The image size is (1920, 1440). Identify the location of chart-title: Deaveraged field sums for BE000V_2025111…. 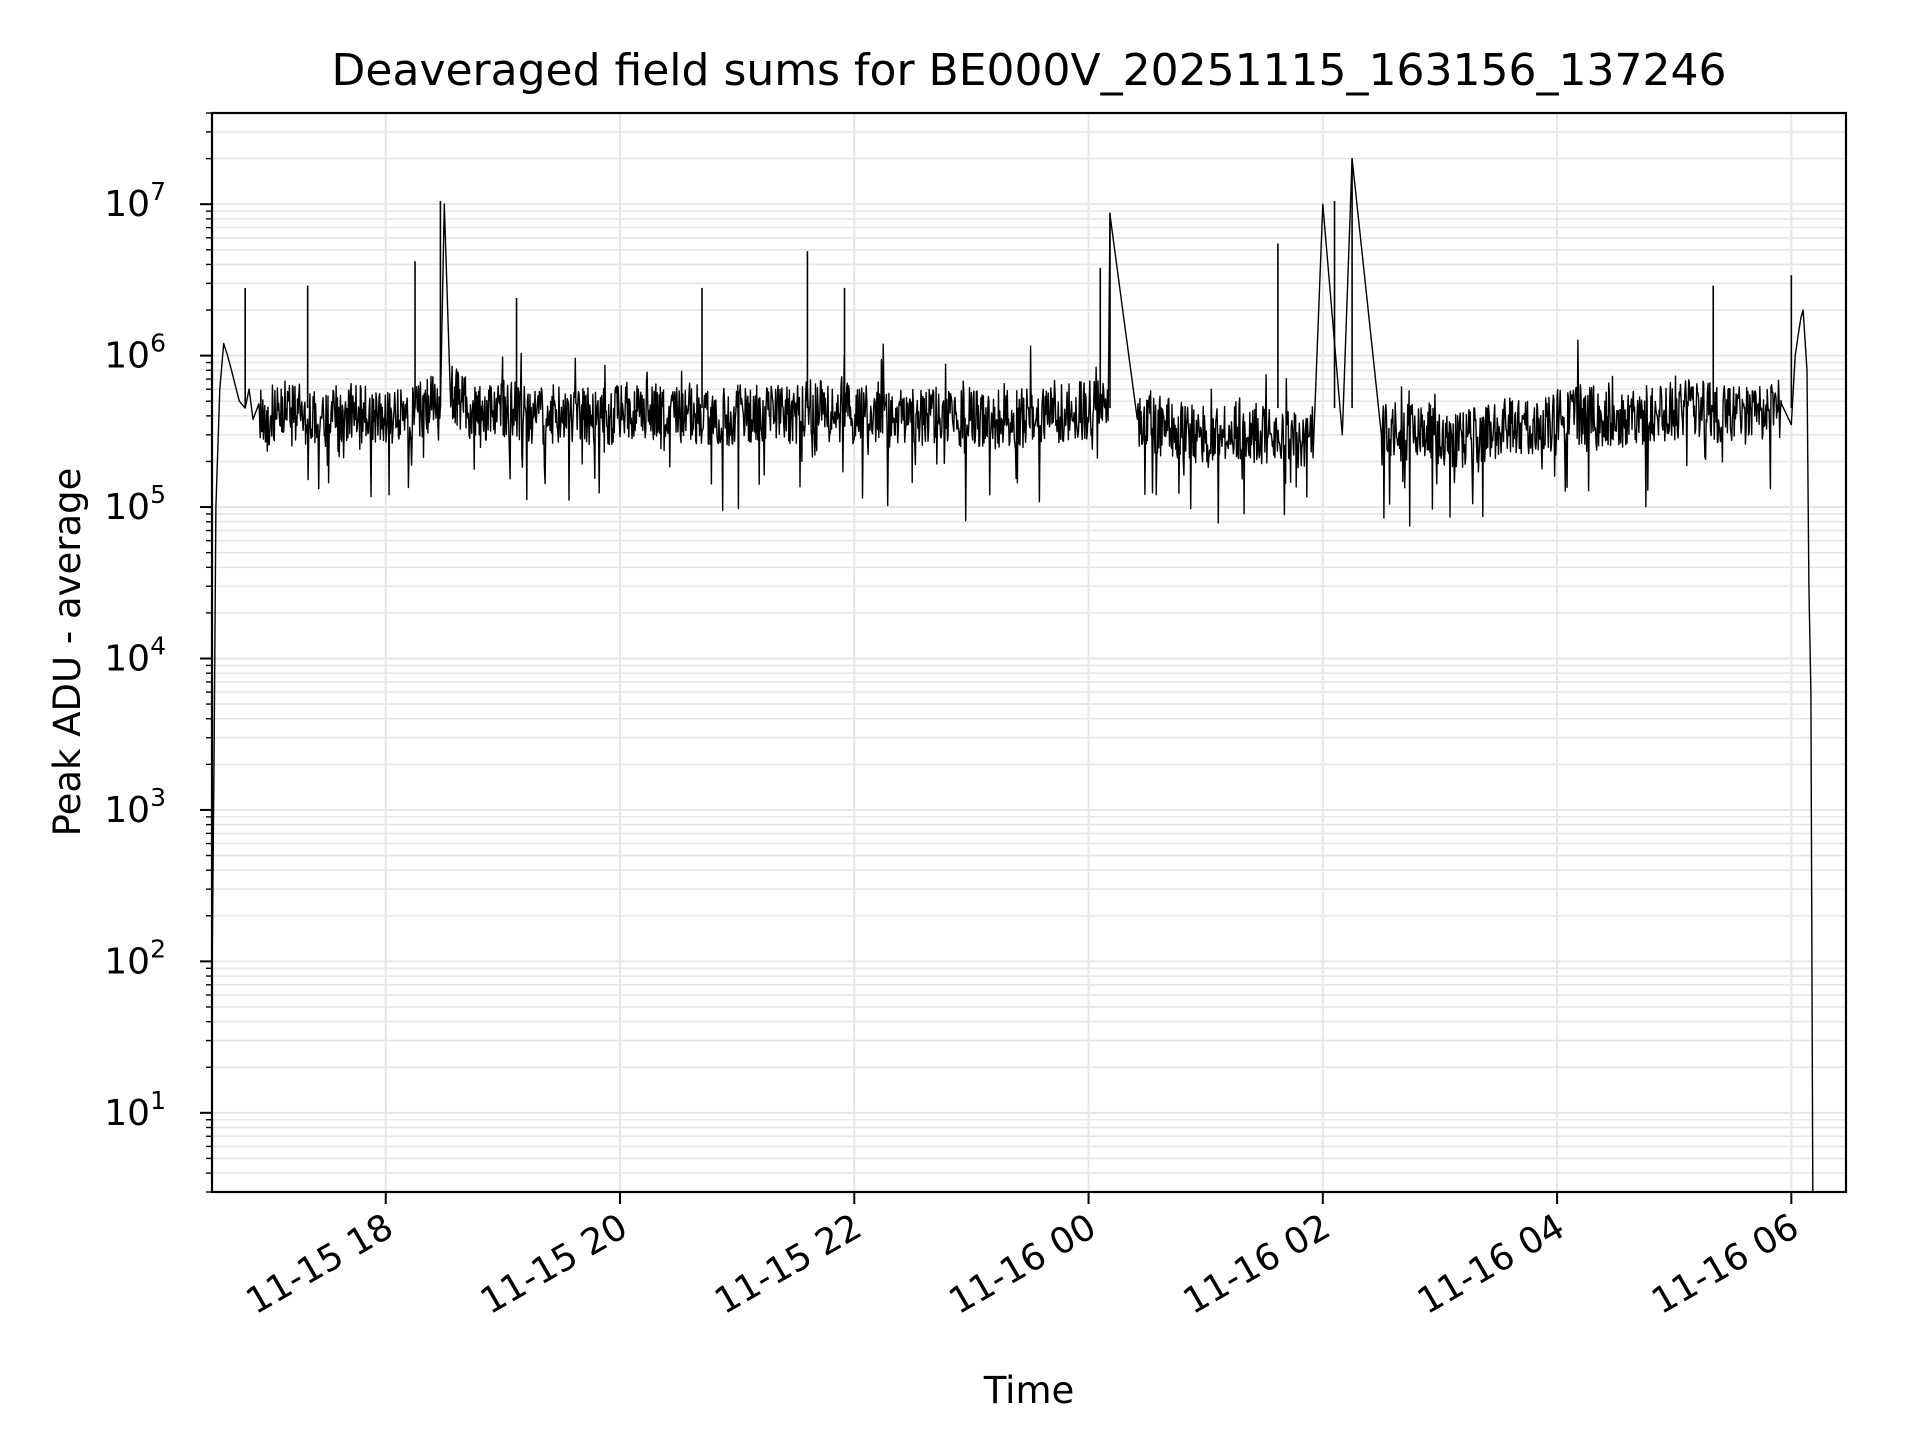
(1029, 70).